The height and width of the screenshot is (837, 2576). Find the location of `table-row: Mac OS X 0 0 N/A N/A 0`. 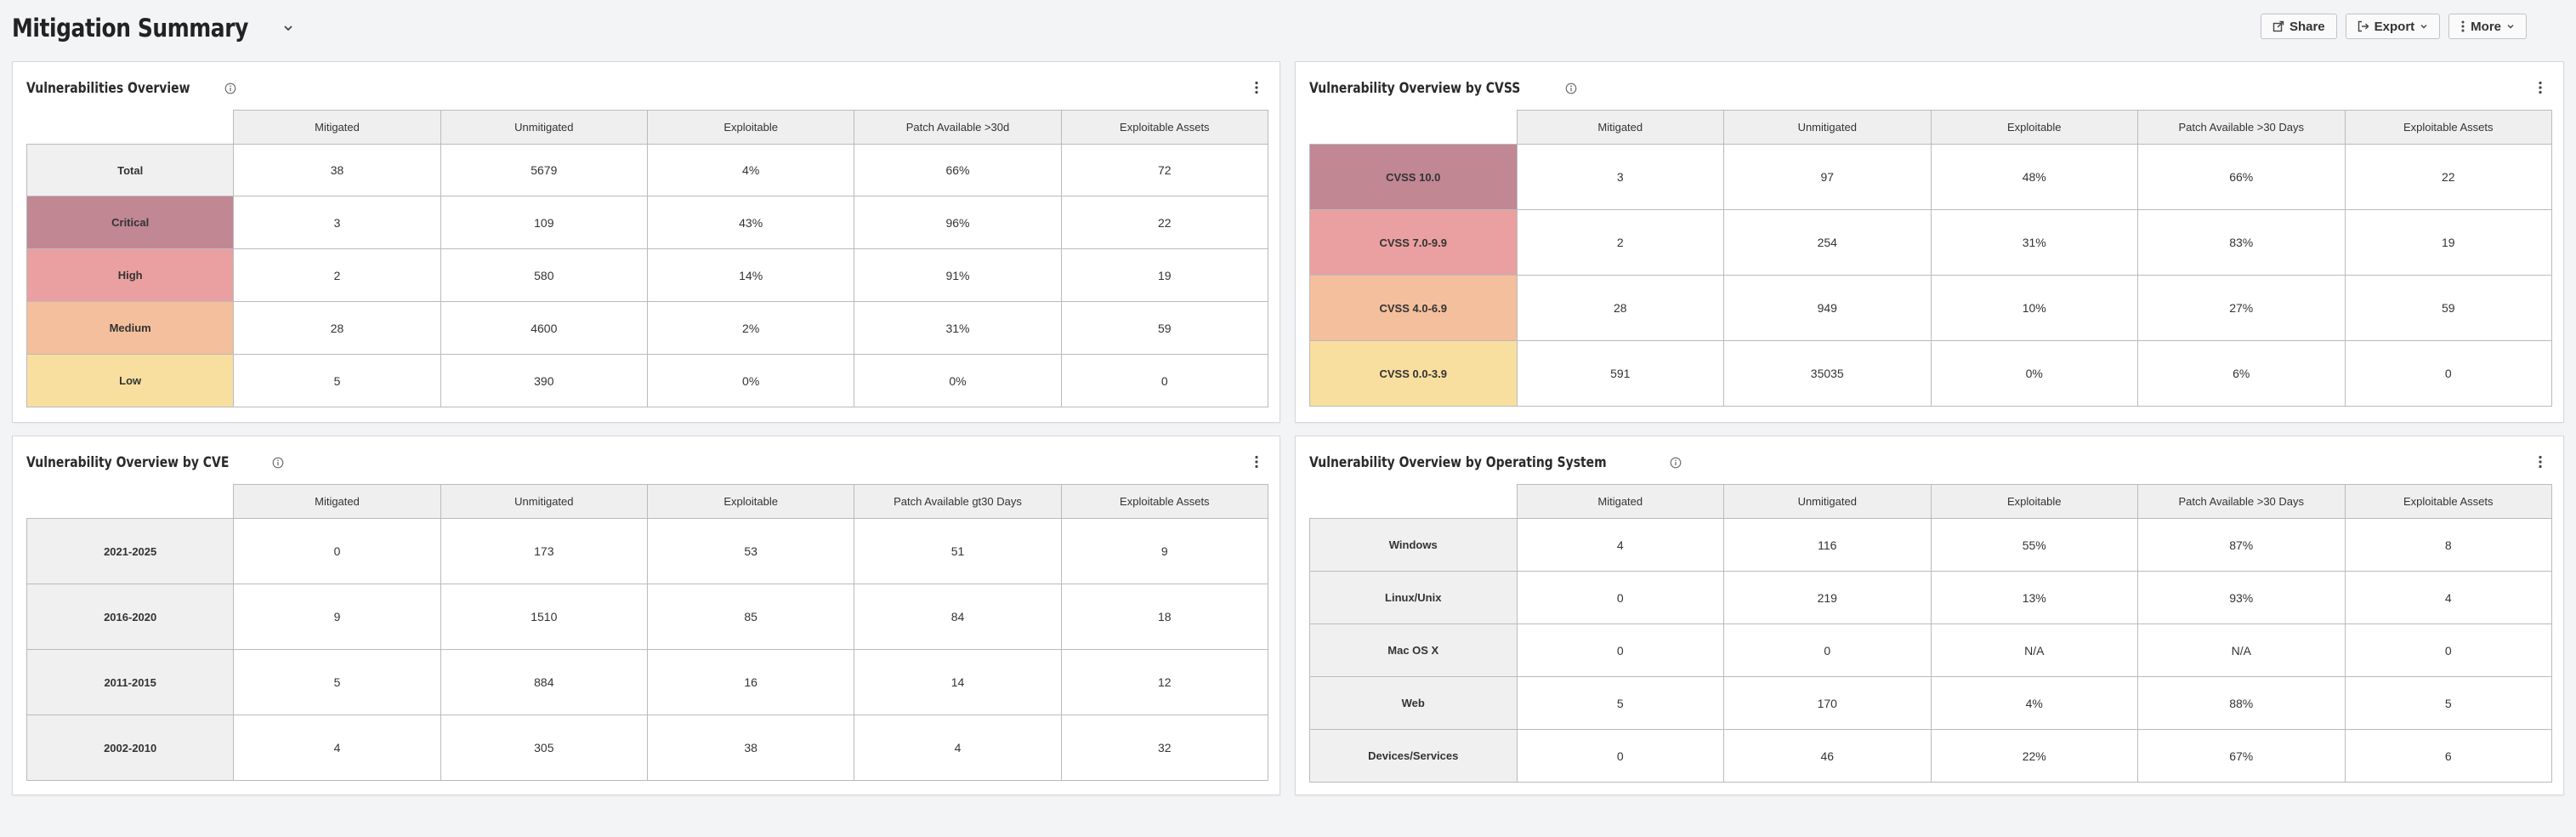

table-row: Mac OS X 0 0 N/A N/A 0 is located at coordinates (1931, 650).